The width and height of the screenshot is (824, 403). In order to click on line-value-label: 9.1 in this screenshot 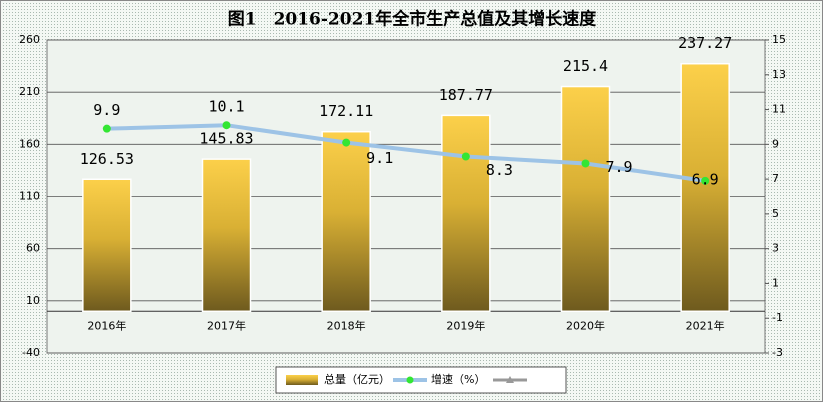, I will do `click(379, 158)`.